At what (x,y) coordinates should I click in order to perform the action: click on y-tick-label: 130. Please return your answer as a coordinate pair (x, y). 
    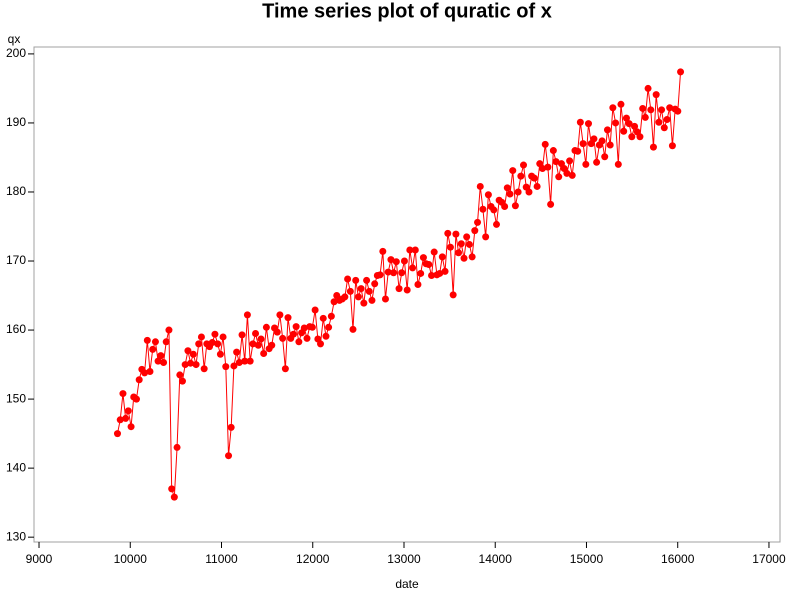
    Looking at the image, I should click on (16, 536).